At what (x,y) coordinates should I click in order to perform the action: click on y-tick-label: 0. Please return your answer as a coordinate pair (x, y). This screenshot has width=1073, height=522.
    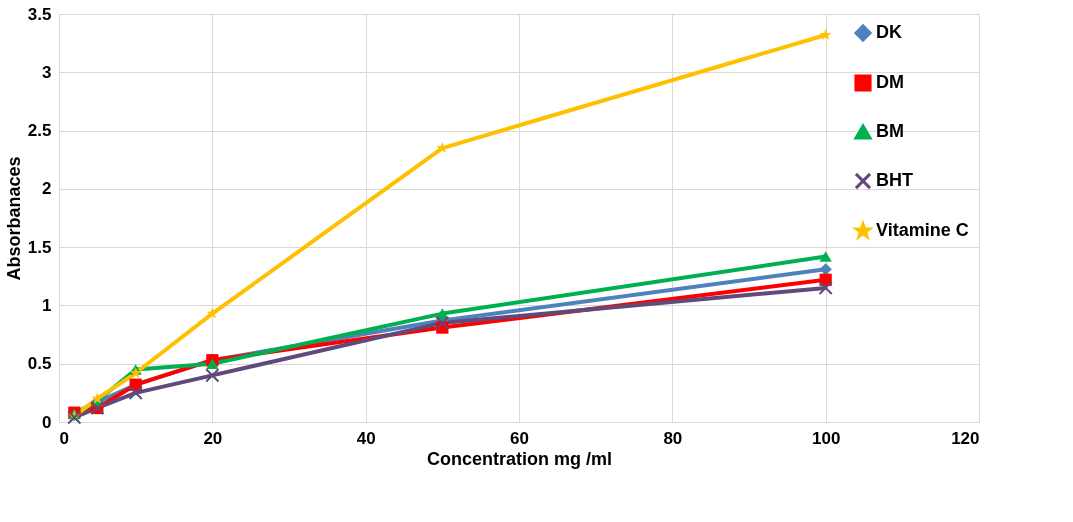
    Looking at the image, I should click on (47, 422).